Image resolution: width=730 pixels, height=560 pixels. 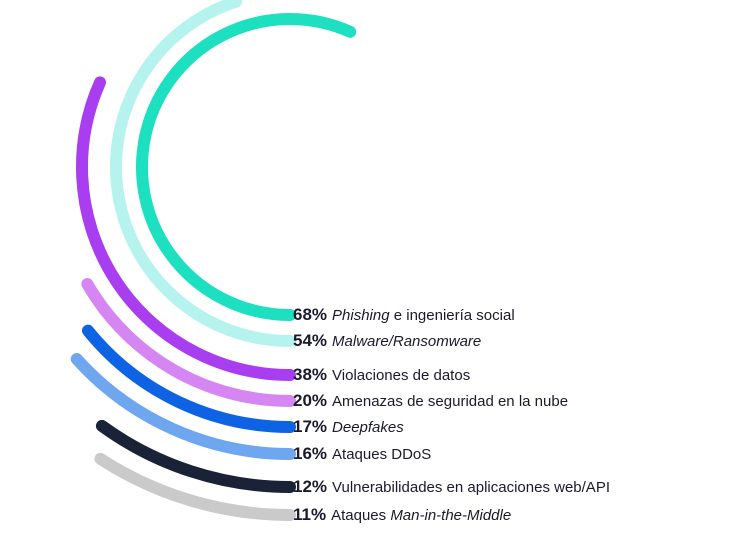 I want to click on category-label: Vulnerabilidades en aplicaciones web/API, so click(x=471, y=487).